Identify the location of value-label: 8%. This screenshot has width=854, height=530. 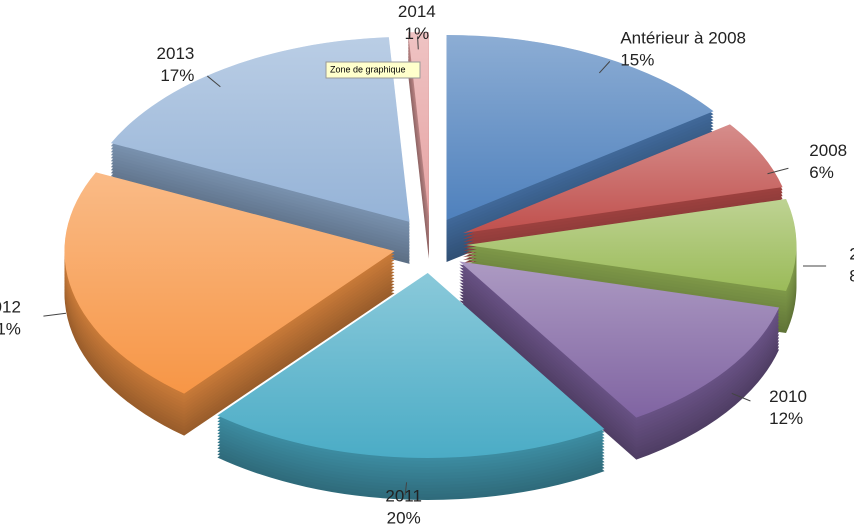
(851, 275).